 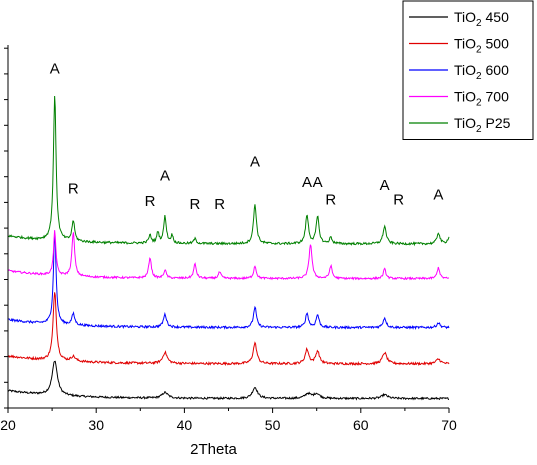 What do you see at coordinates (96, 425) in the screenshot?
I see `x-tick-label: 30` at bounding box center [96, 425].